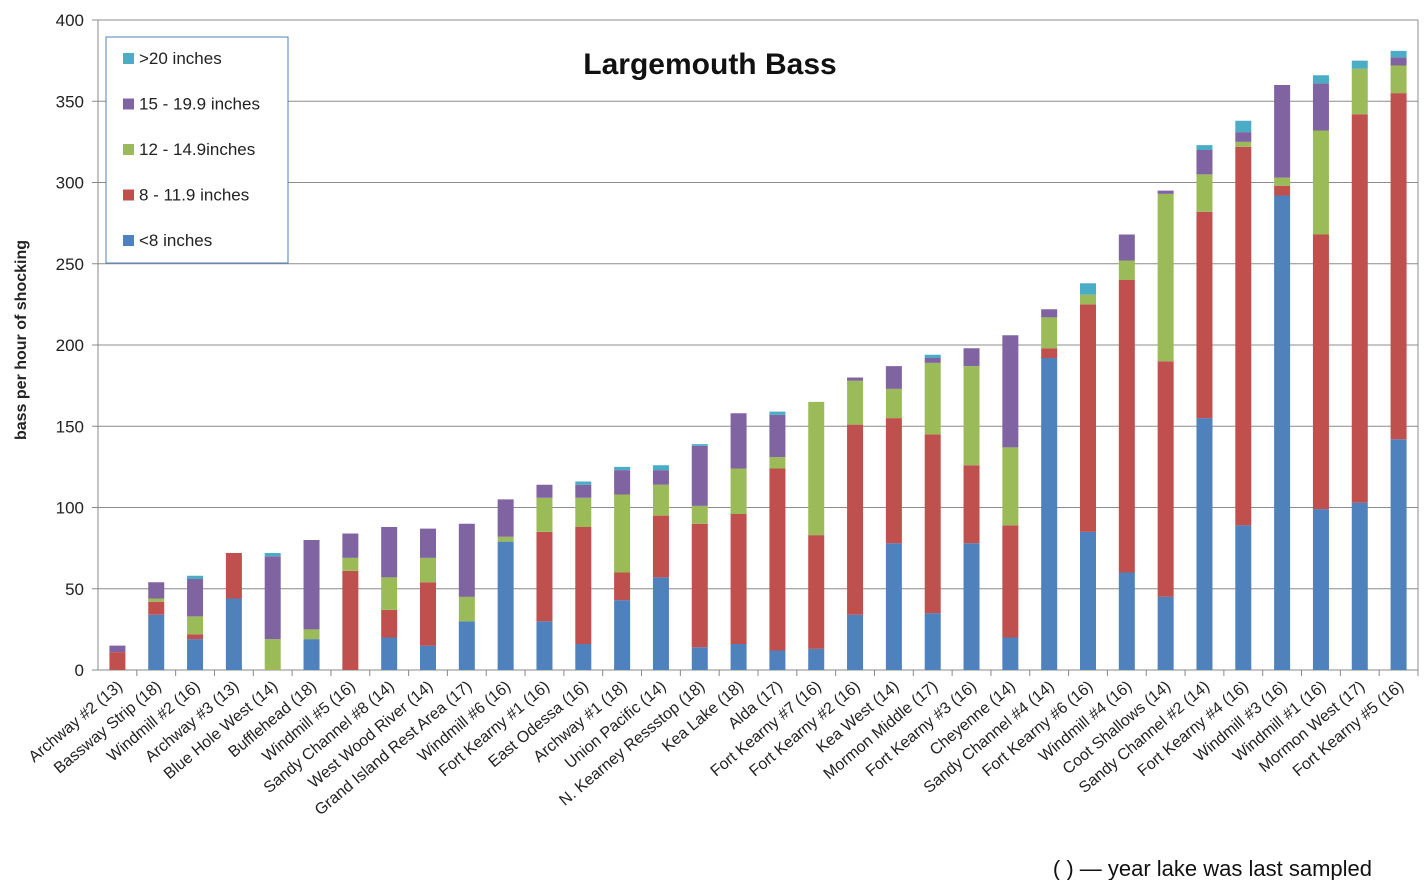 The width and height of the screenshot is (1426, 885). Describe the element at coordinates (199, 104) in the screenshot. I see `legend-entry: 15 - 19.9 inches` at that location.